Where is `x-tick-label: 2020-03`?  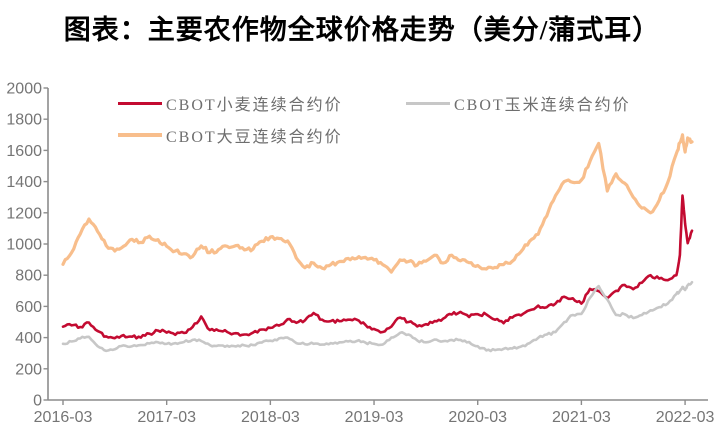 x-tick-label: 2020-03 is located at coordinates (477, 417).